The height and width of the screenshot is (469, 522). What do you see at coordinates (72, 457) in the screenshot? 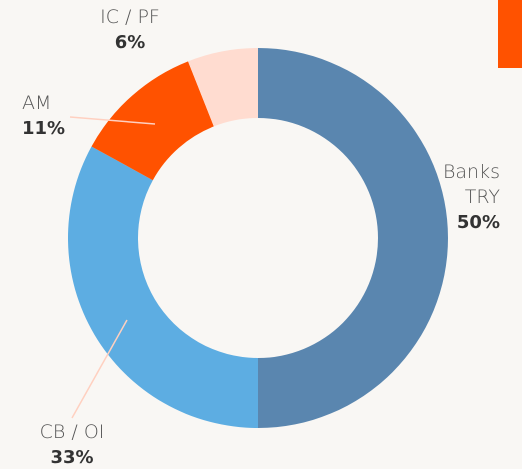
I see `value-label: 33%` at bounding box center [72, 457].